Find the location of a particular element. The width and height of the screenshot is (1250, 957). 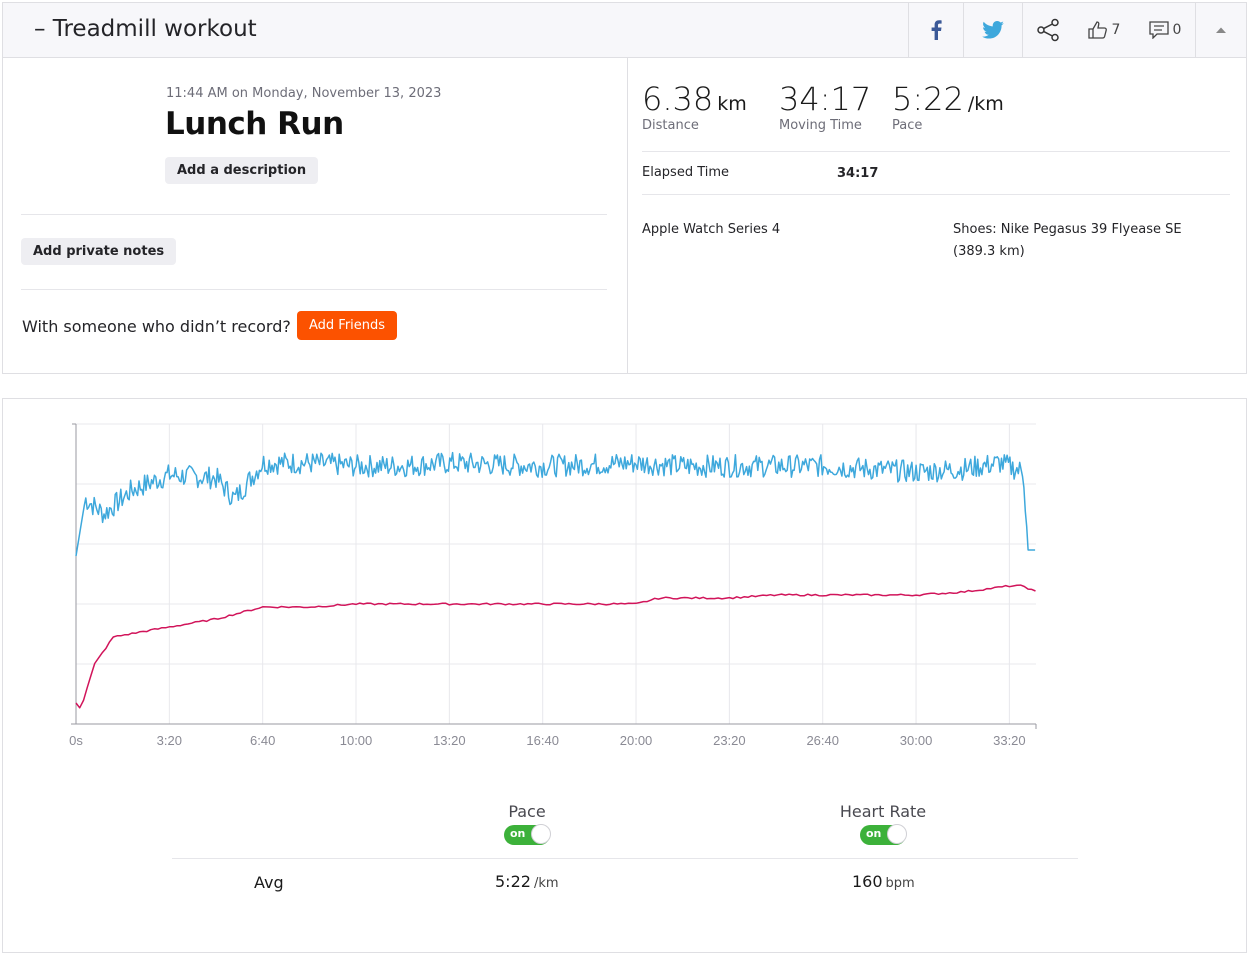

pace-legend-label: Pace is located at coordinates (527, 811).